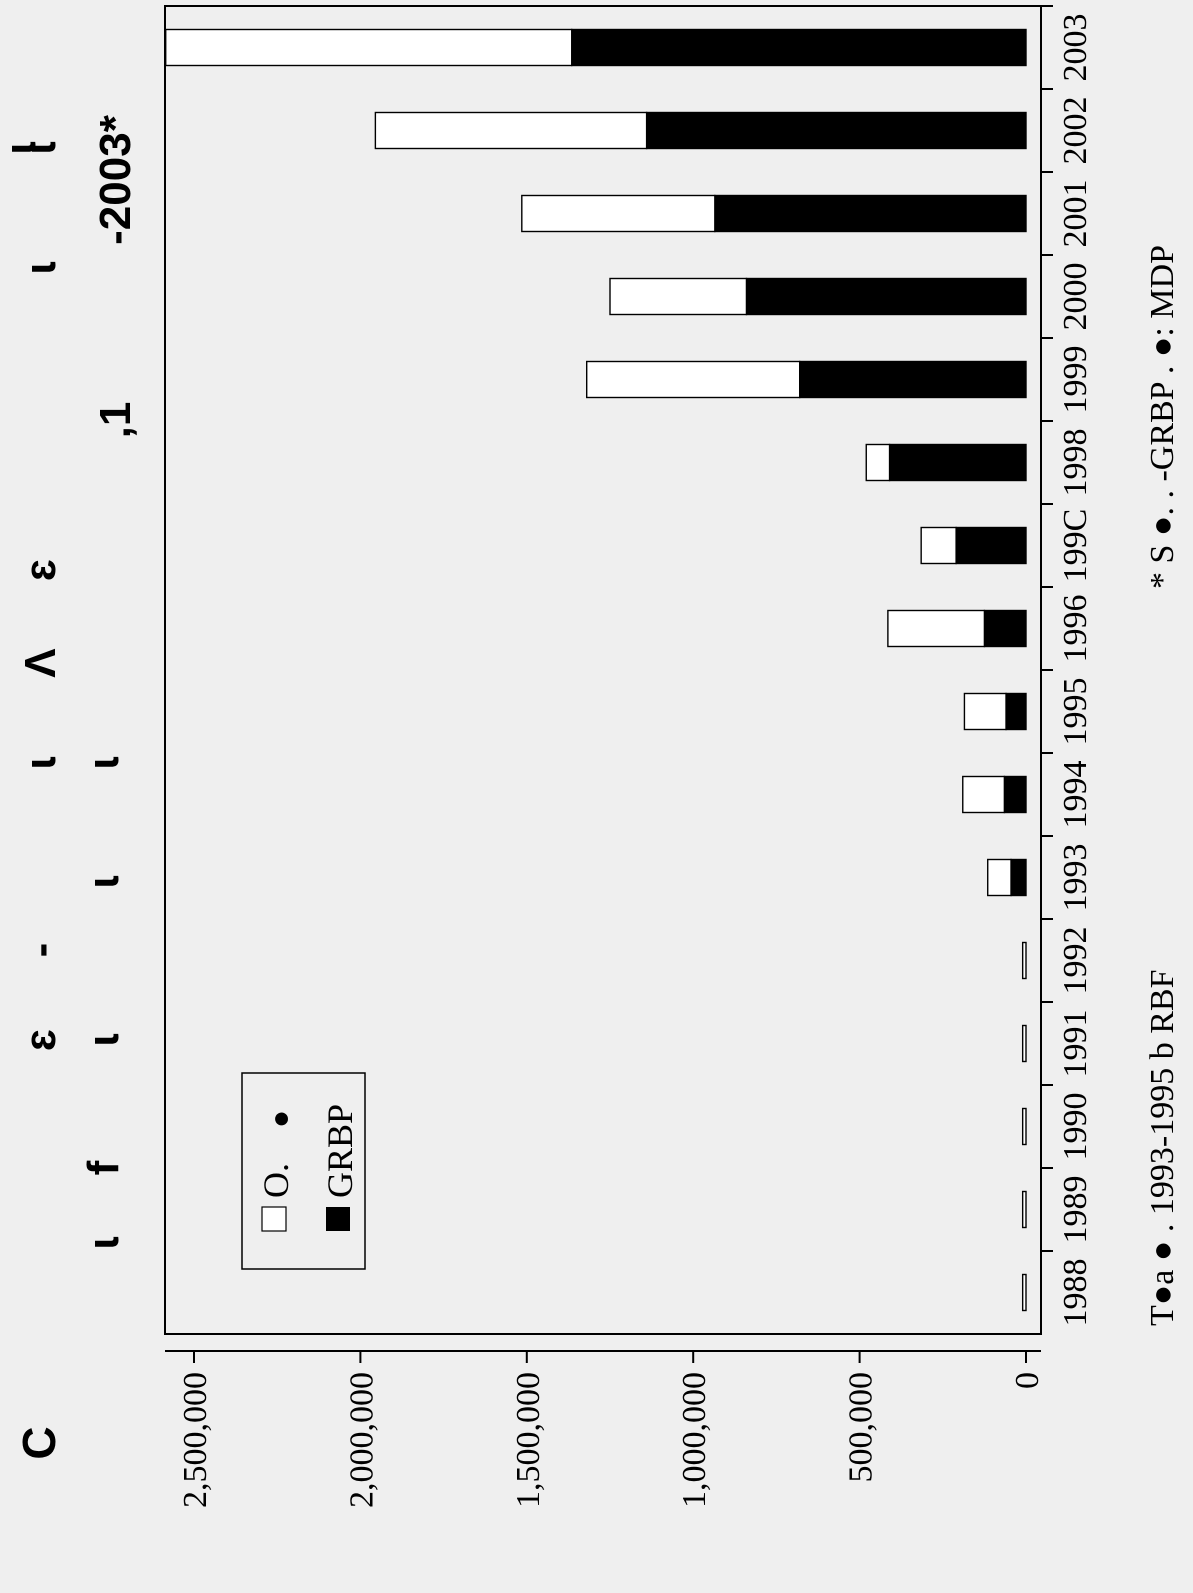 Image resolution: width=1193 pixels, height=1593 pixels. I want to click on title-fragment: -, so click(40, 950).